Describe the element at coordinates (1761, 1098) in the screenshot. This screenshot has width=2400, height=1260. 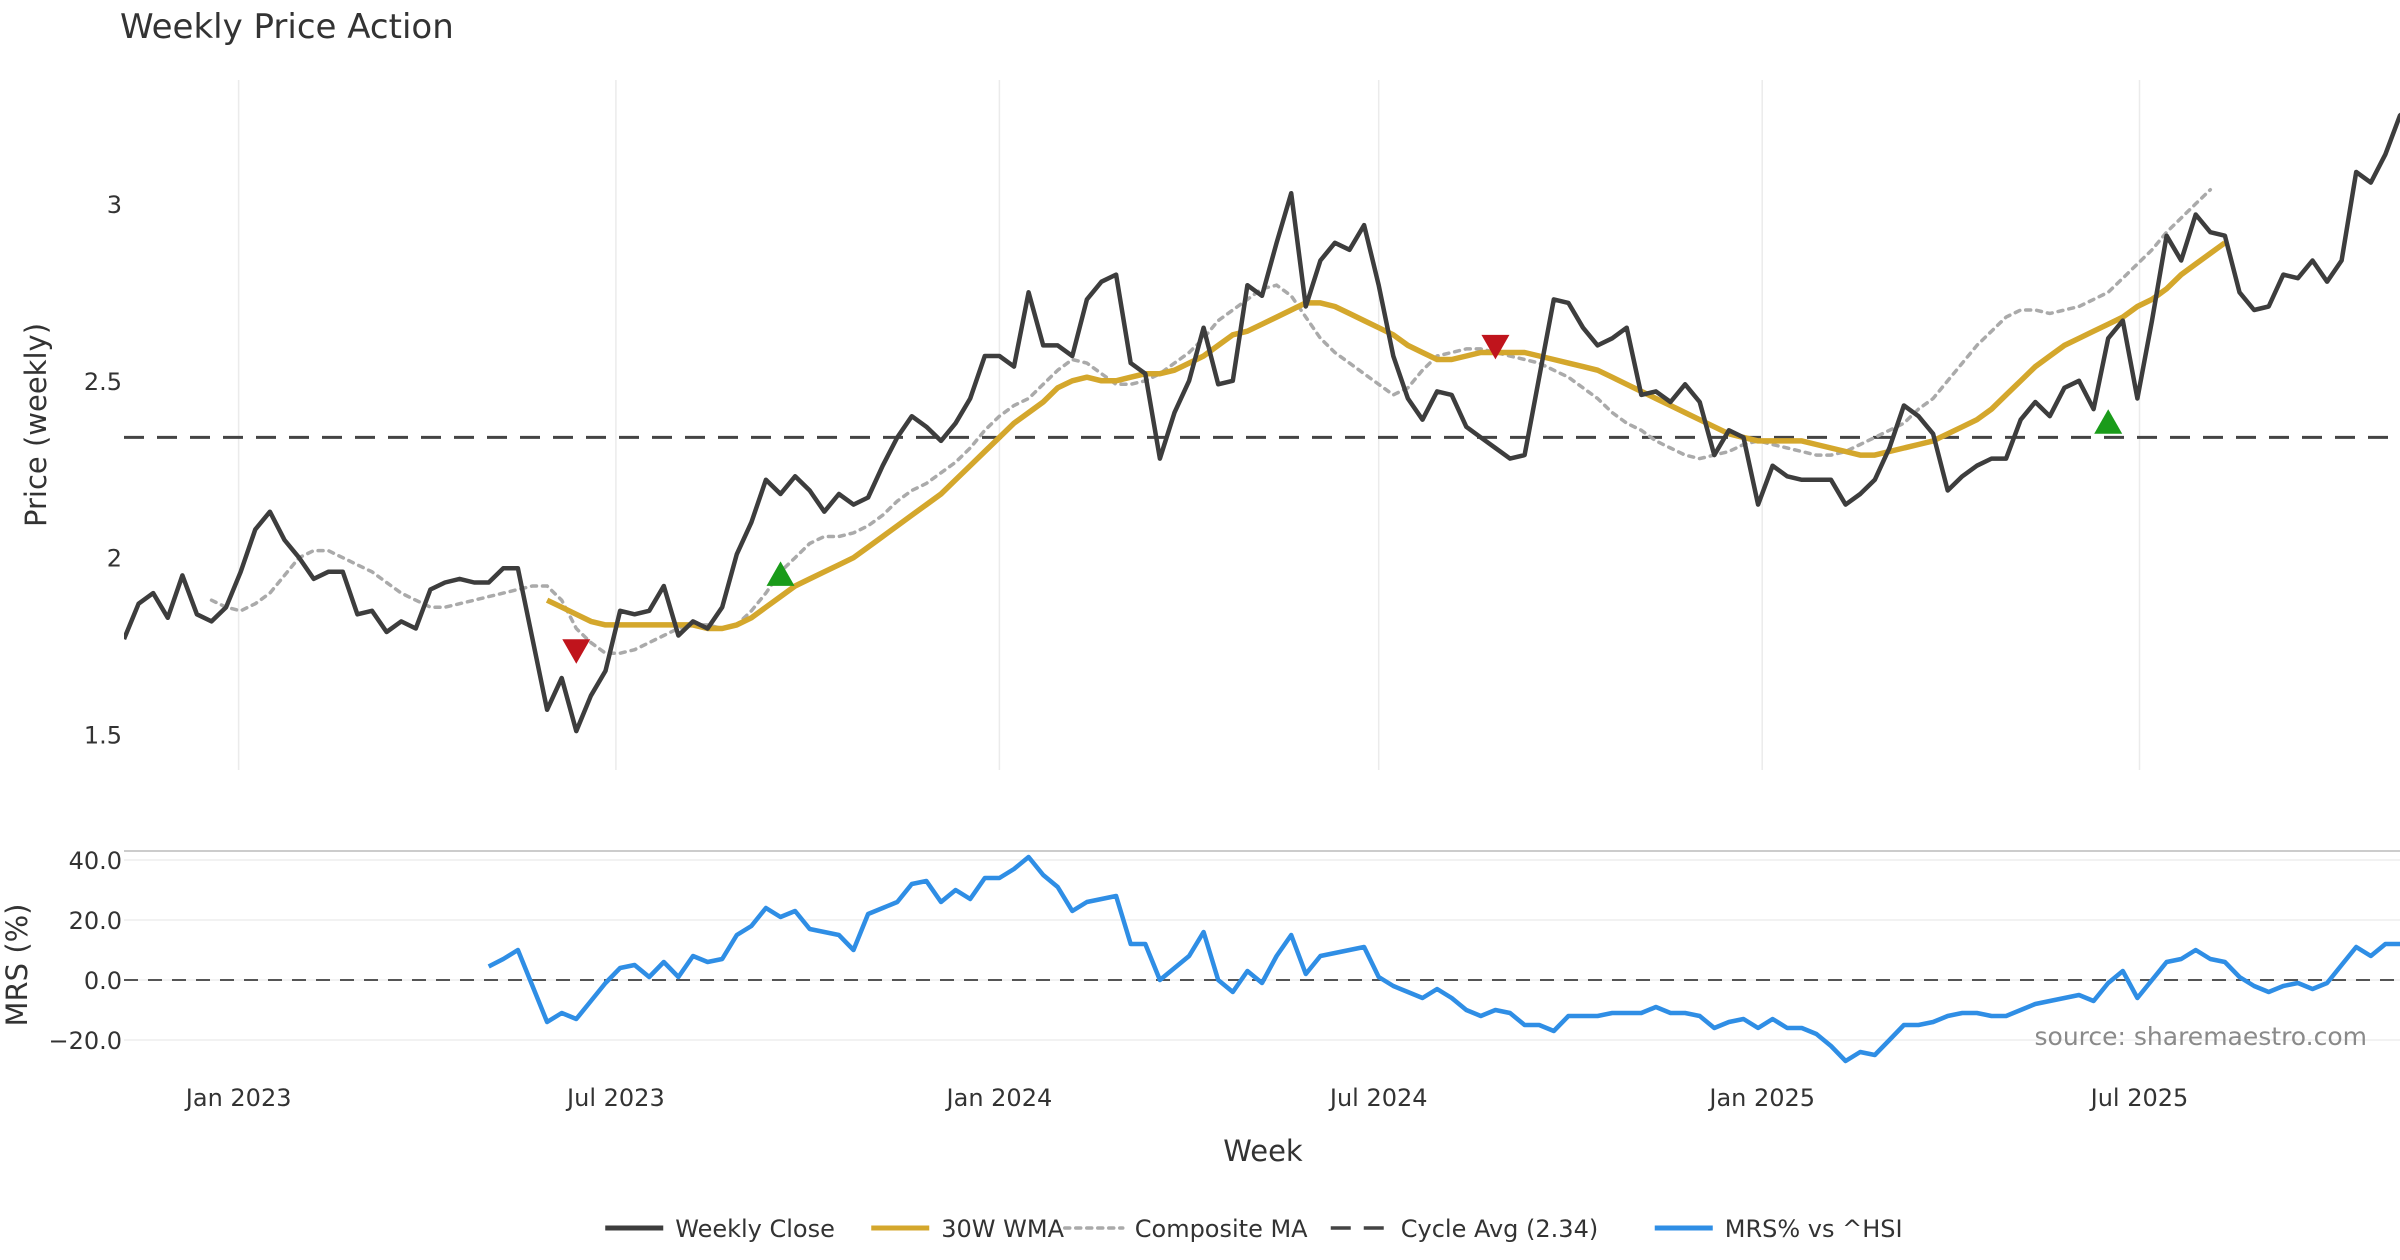
I see `x-tick-label: Jan 2025` at that location.